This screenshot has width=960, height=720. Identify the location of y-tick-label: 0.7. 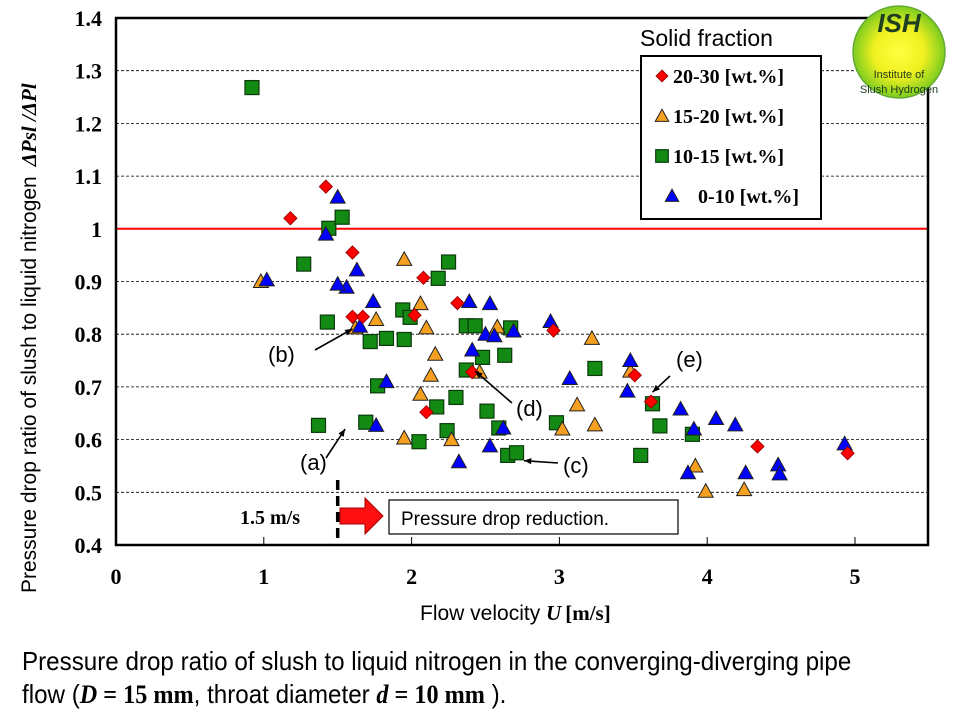
(89, 387).